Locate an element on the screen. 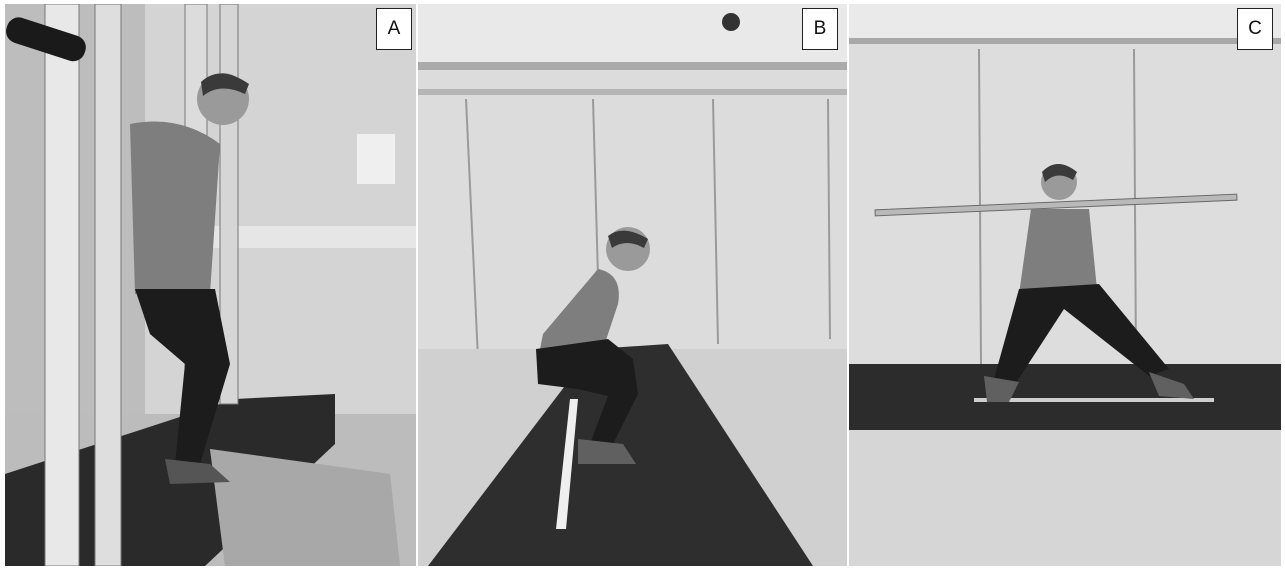 This screenshot has width=1285, height=569. barbell is located at coordinates (1056, 205).